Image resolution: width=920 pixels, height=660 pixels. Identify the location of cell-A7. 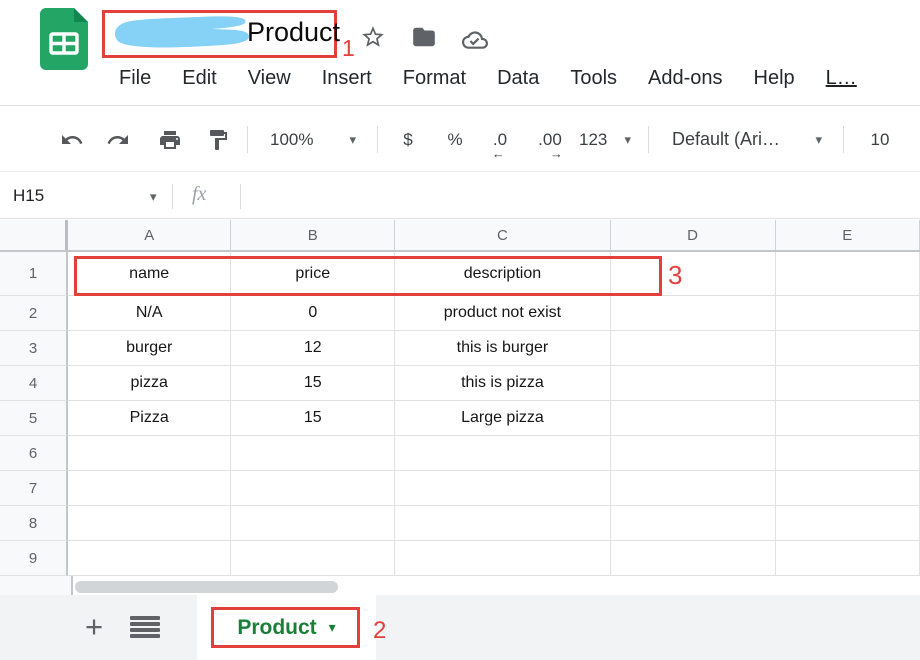
(150, 488).